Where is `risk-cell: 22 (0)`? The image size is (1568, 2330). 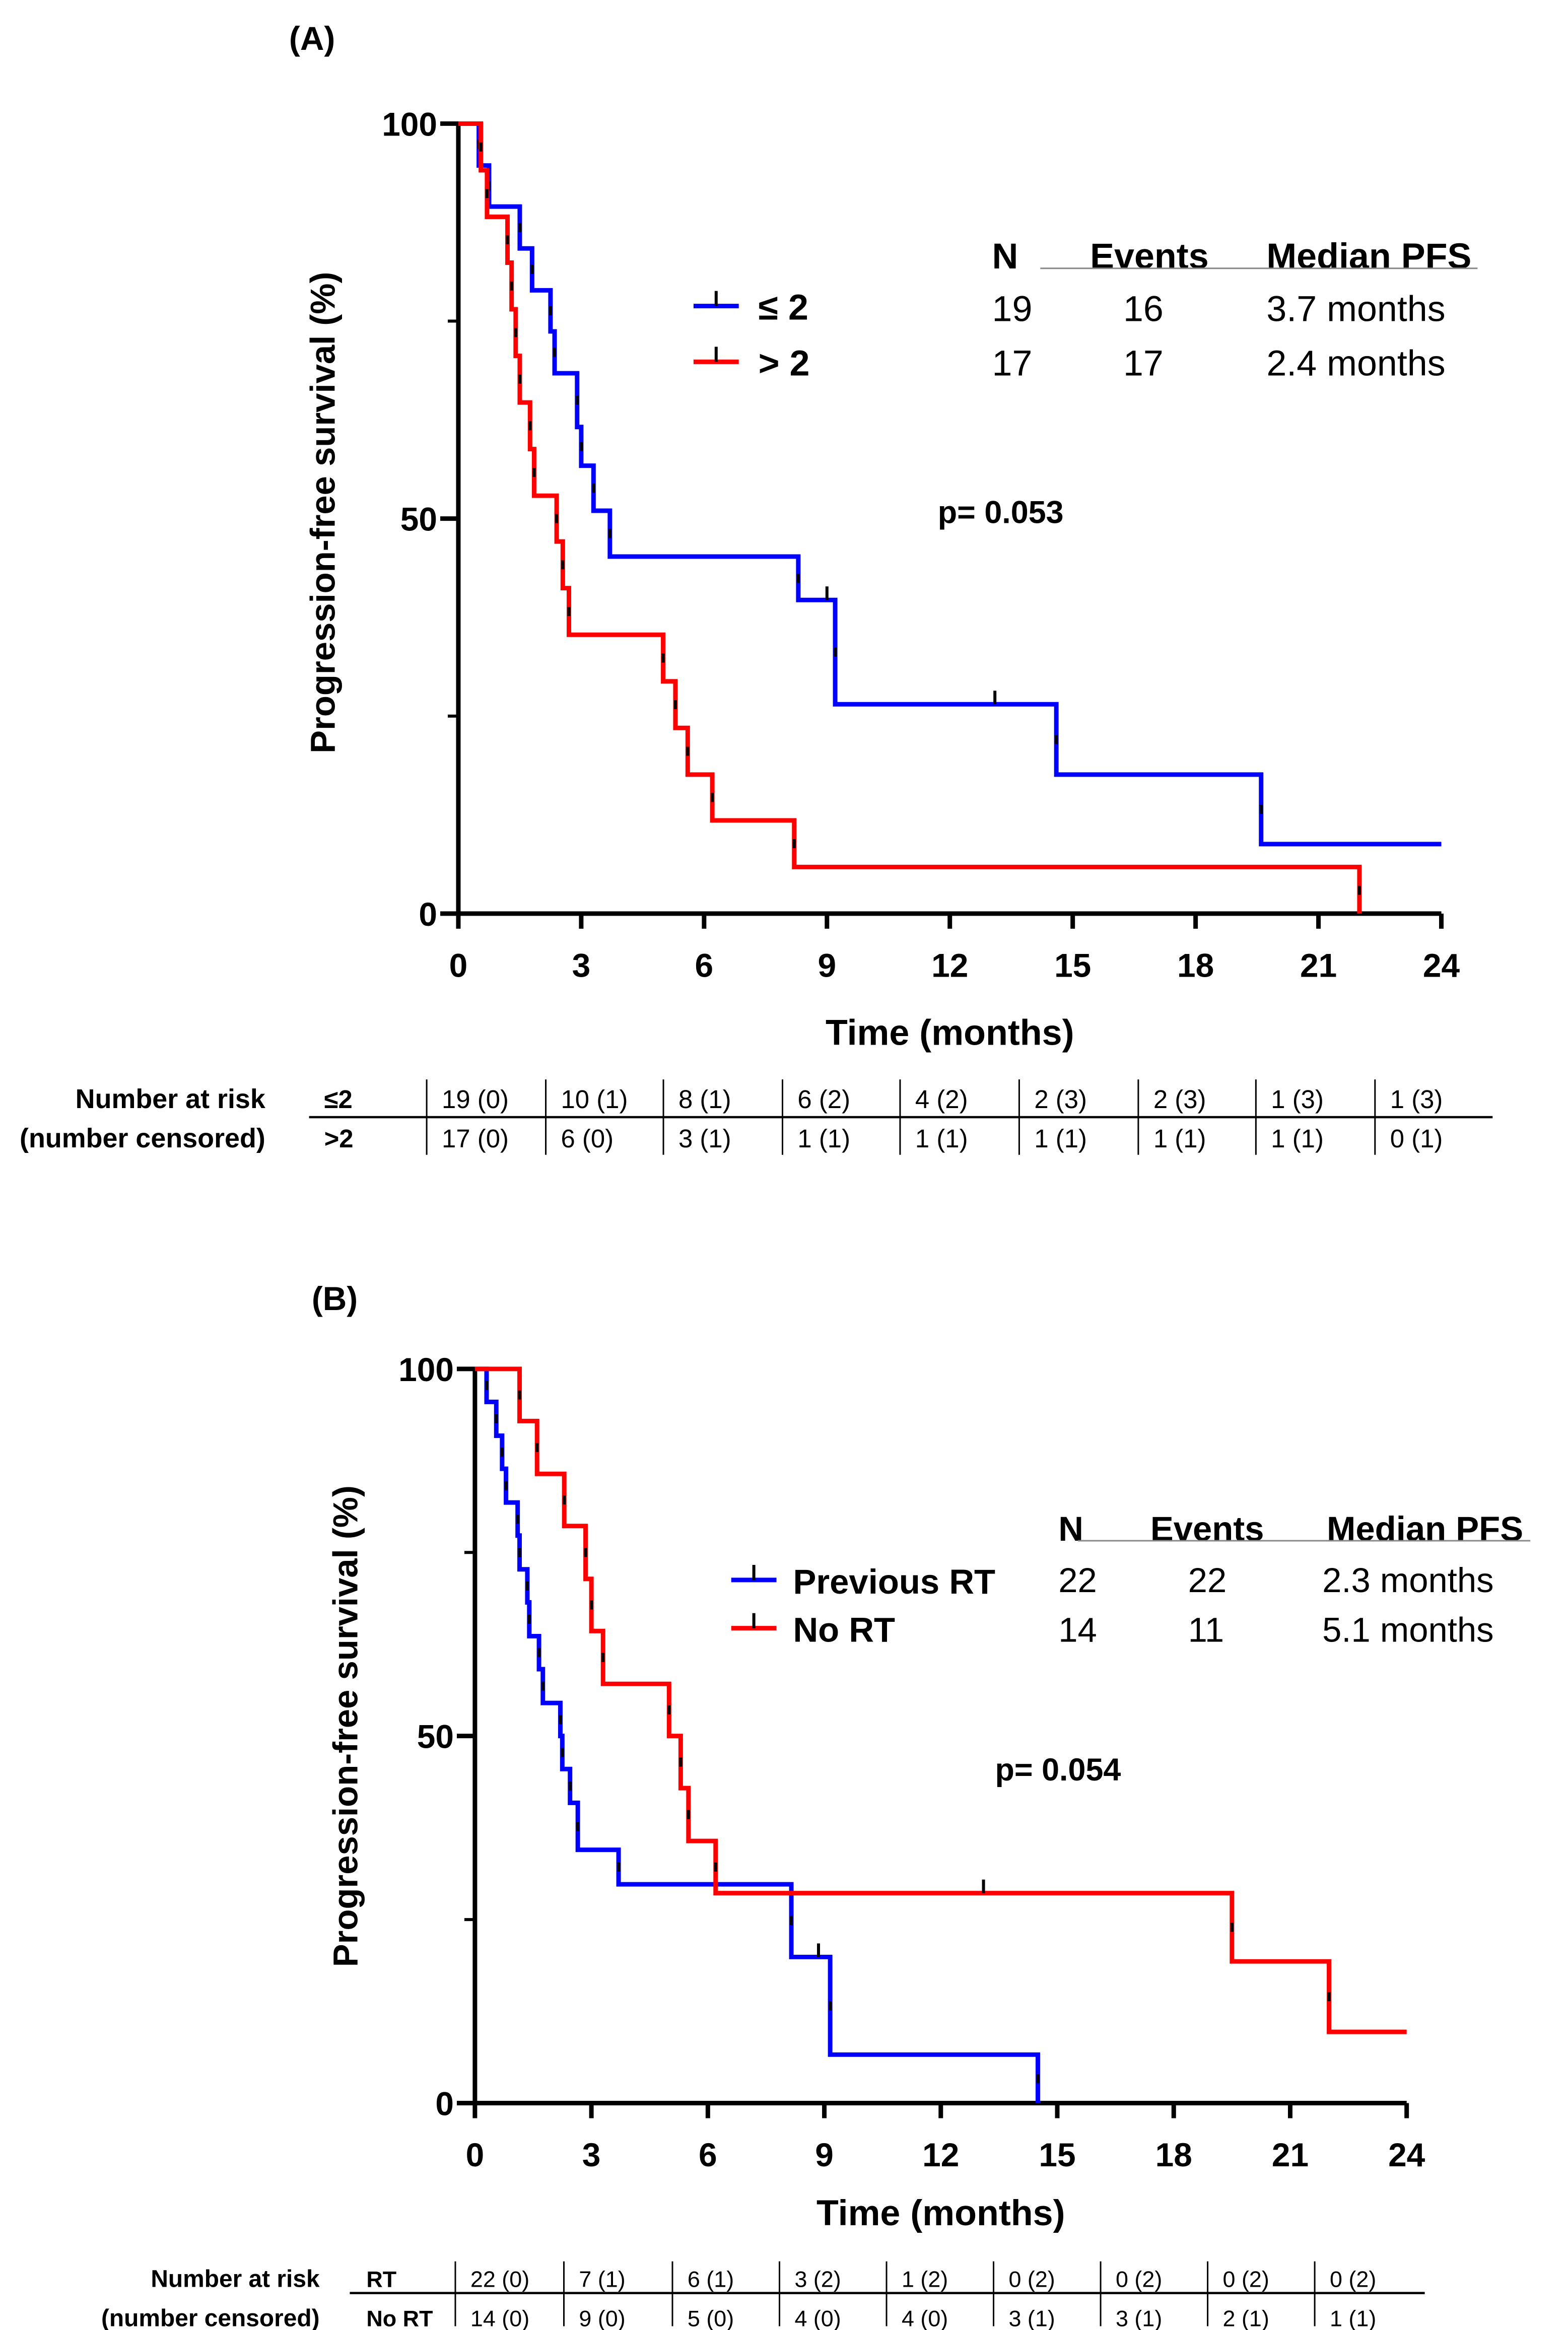 risk-cell: 22 (0) is located at coordinates (500, 2279).